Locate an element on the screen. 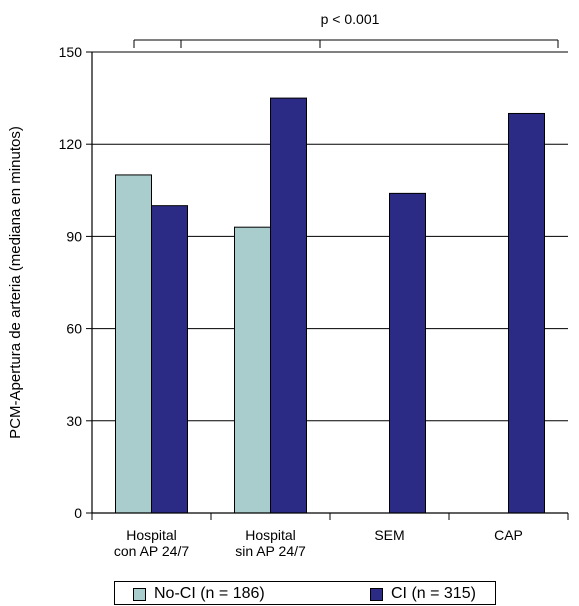 This screenshot has height=606, width=579. p-value-annotation: p < 0.001 is located at coordinates (350, 19).